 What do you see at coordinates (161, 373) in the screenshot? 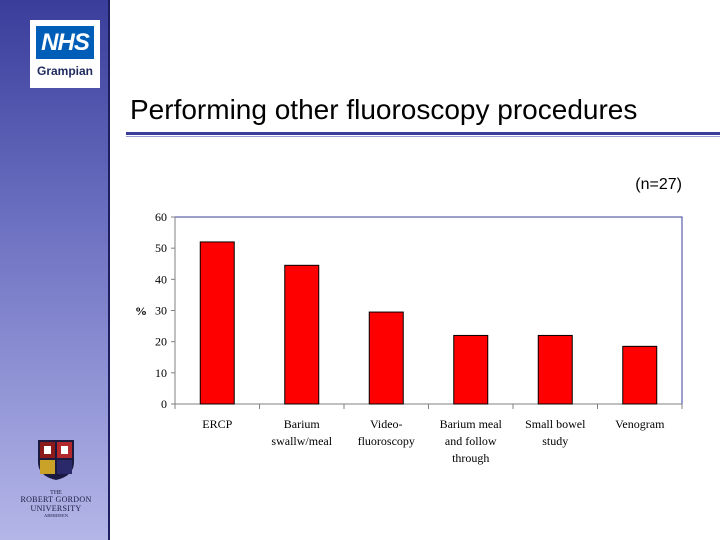
I see `y-tick-label: 10` at bounding box center [161, 373].